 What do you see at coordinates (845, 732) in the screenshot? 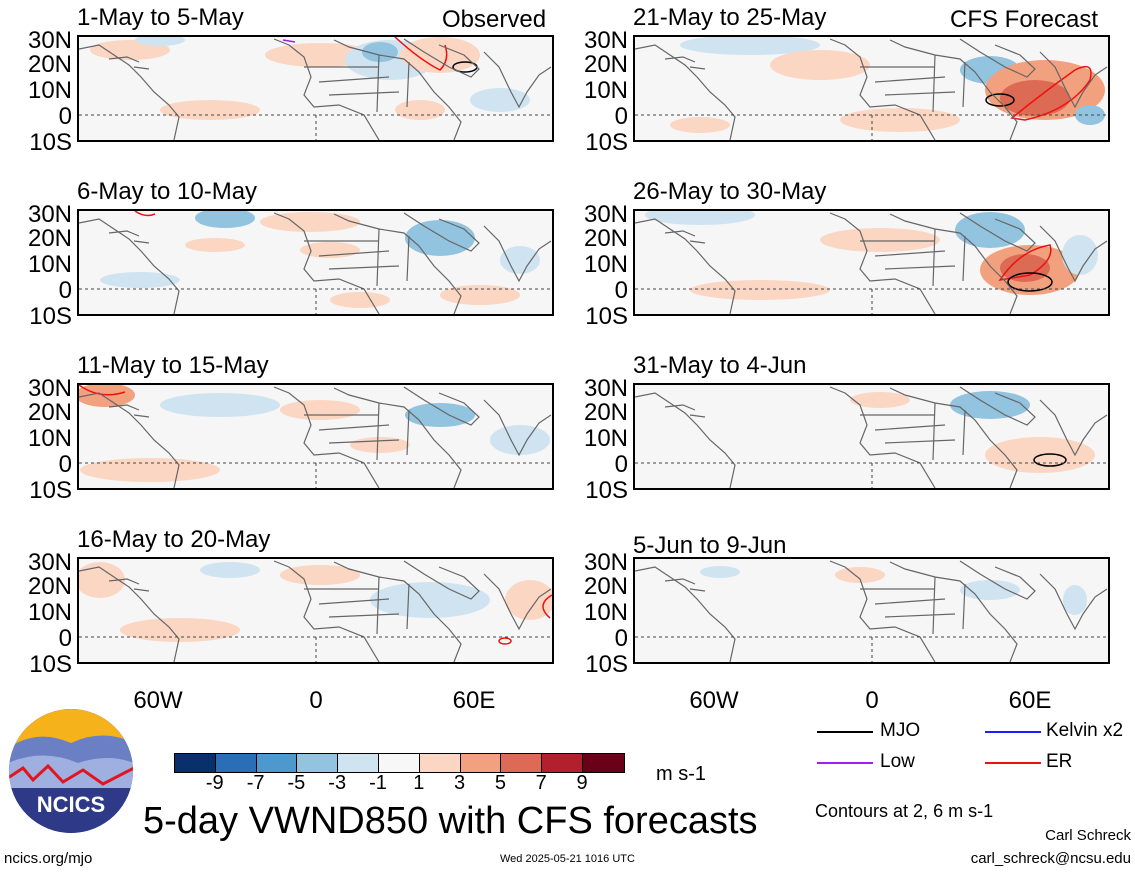
I see `legend-line-mjo` at bounding box center [845, 732].